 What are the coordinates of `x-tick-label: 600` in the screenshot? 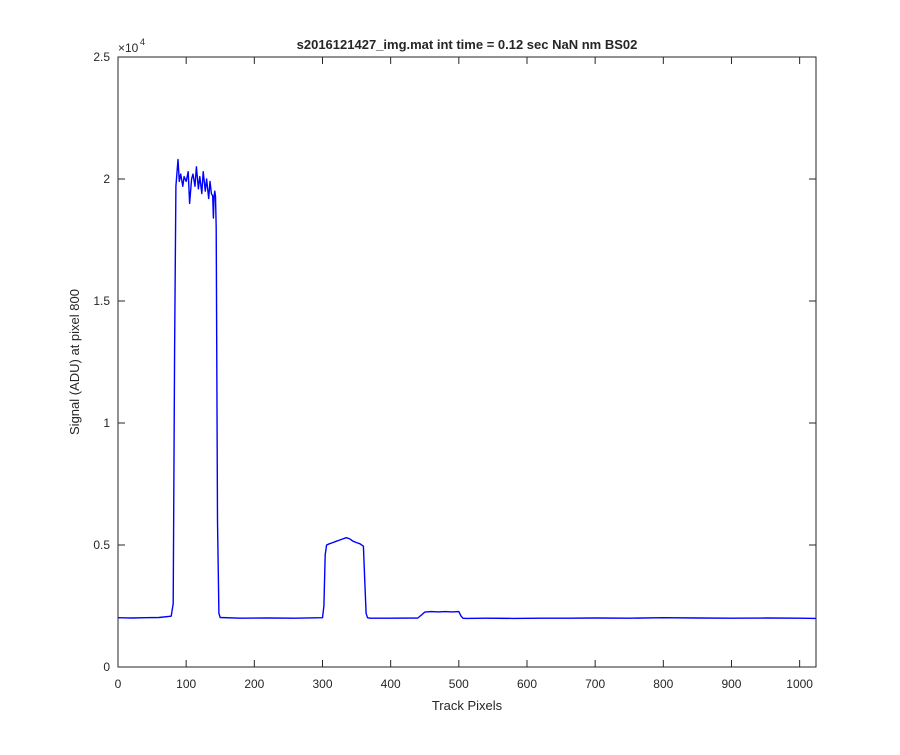 It's located at (527, 684).